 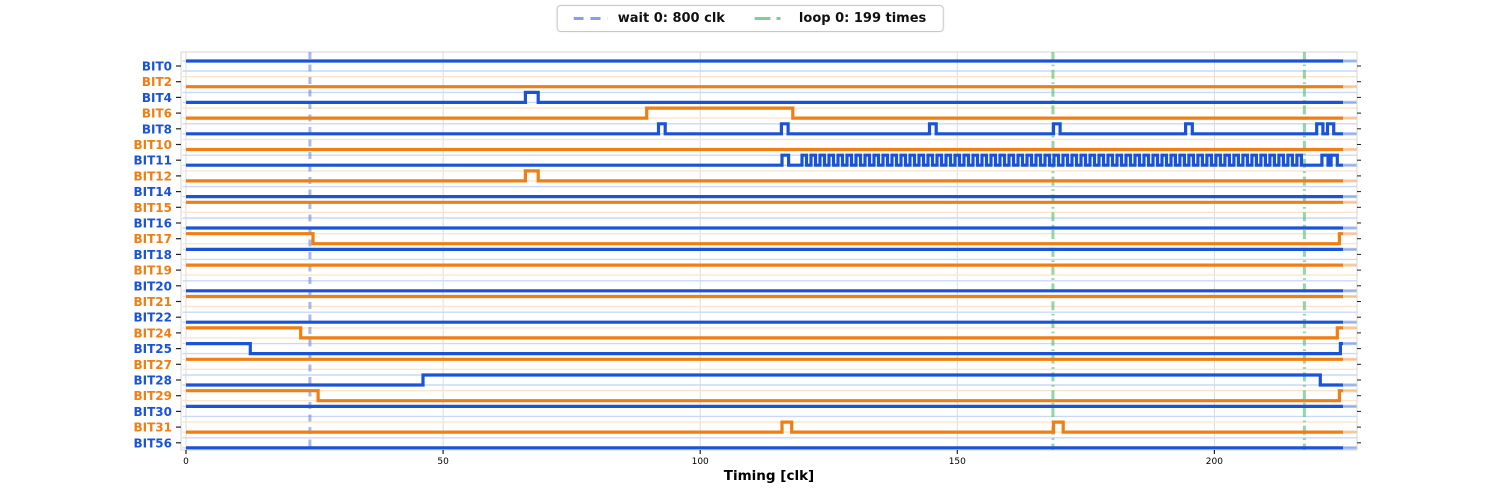 What do you see at coordinates (157, 129) in the screenshot?
I see `y-axis-label-BIT8: BIT8` at bounding box center [157, 129].